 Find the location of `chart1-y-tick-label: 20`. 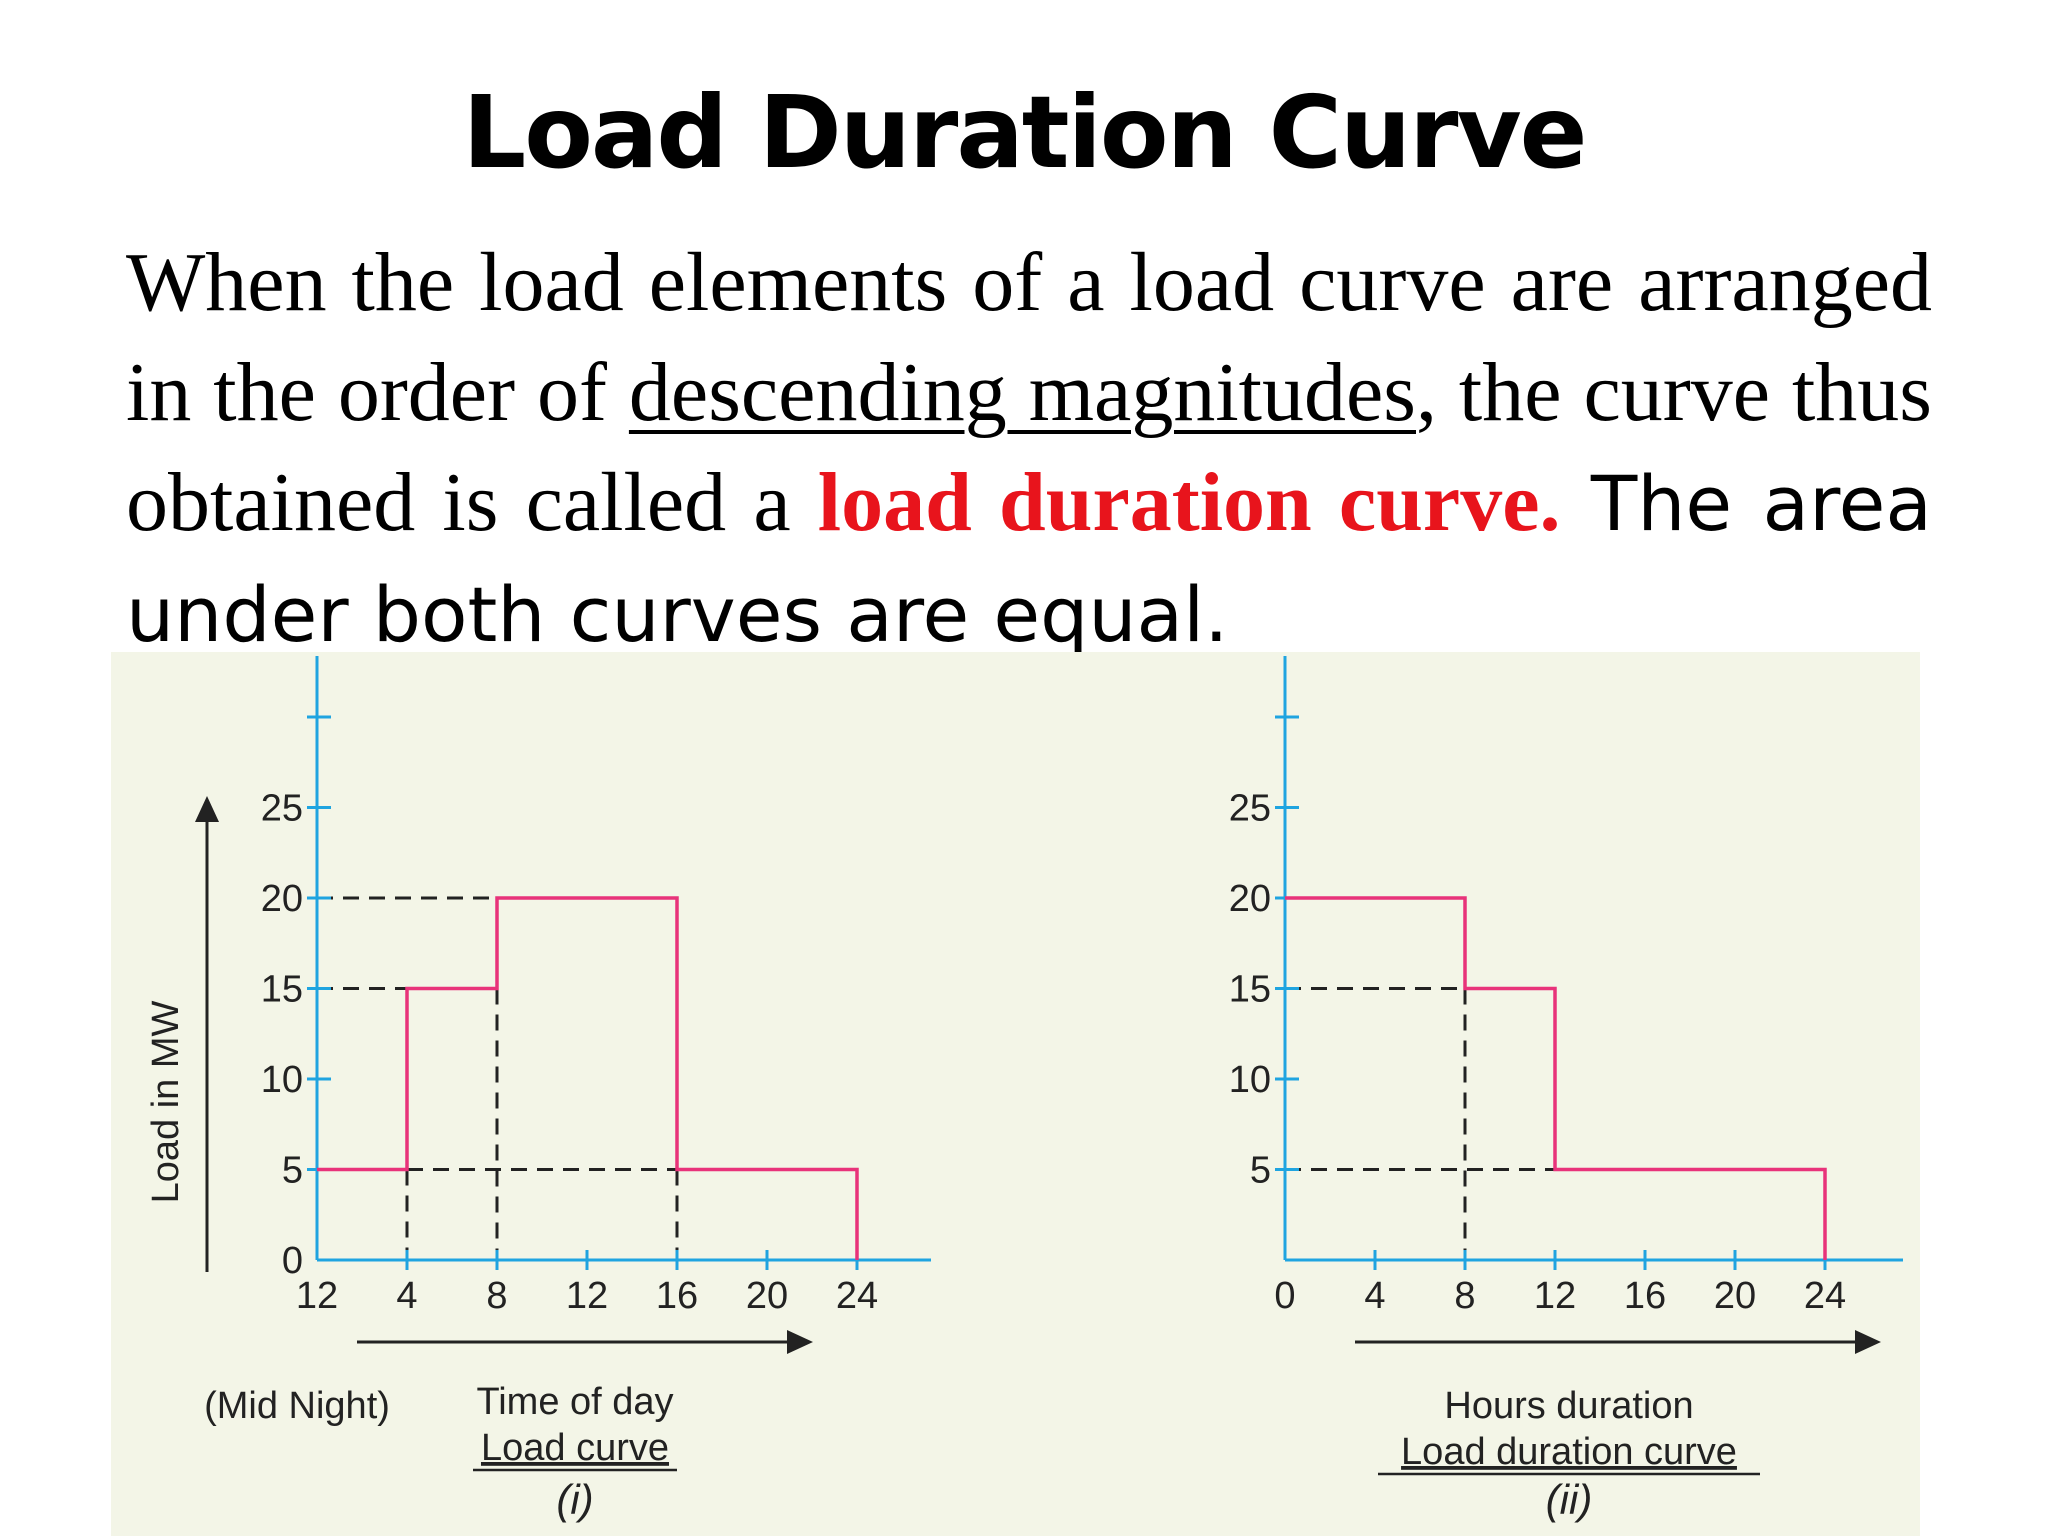

chart1-y-tick-label: 20 is located at coordinates (282, 899).